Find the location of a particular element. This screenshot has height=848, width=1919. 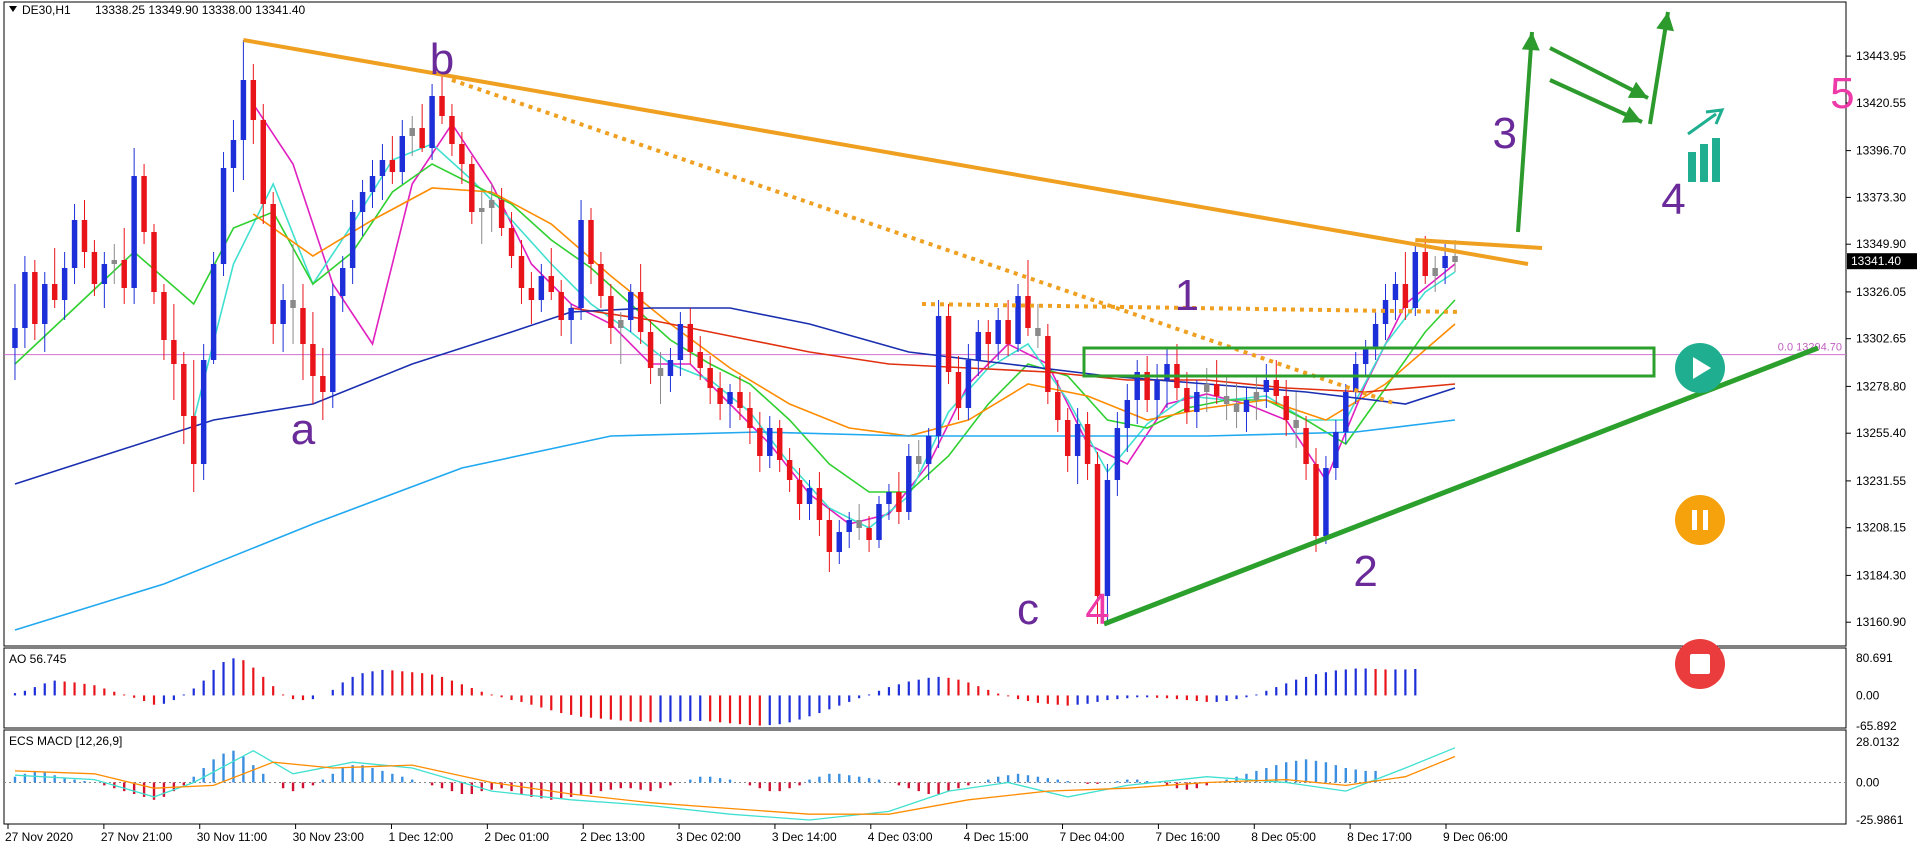

time-tick-label: 27 Nov 21:00 is located at coordinates (137, 837).